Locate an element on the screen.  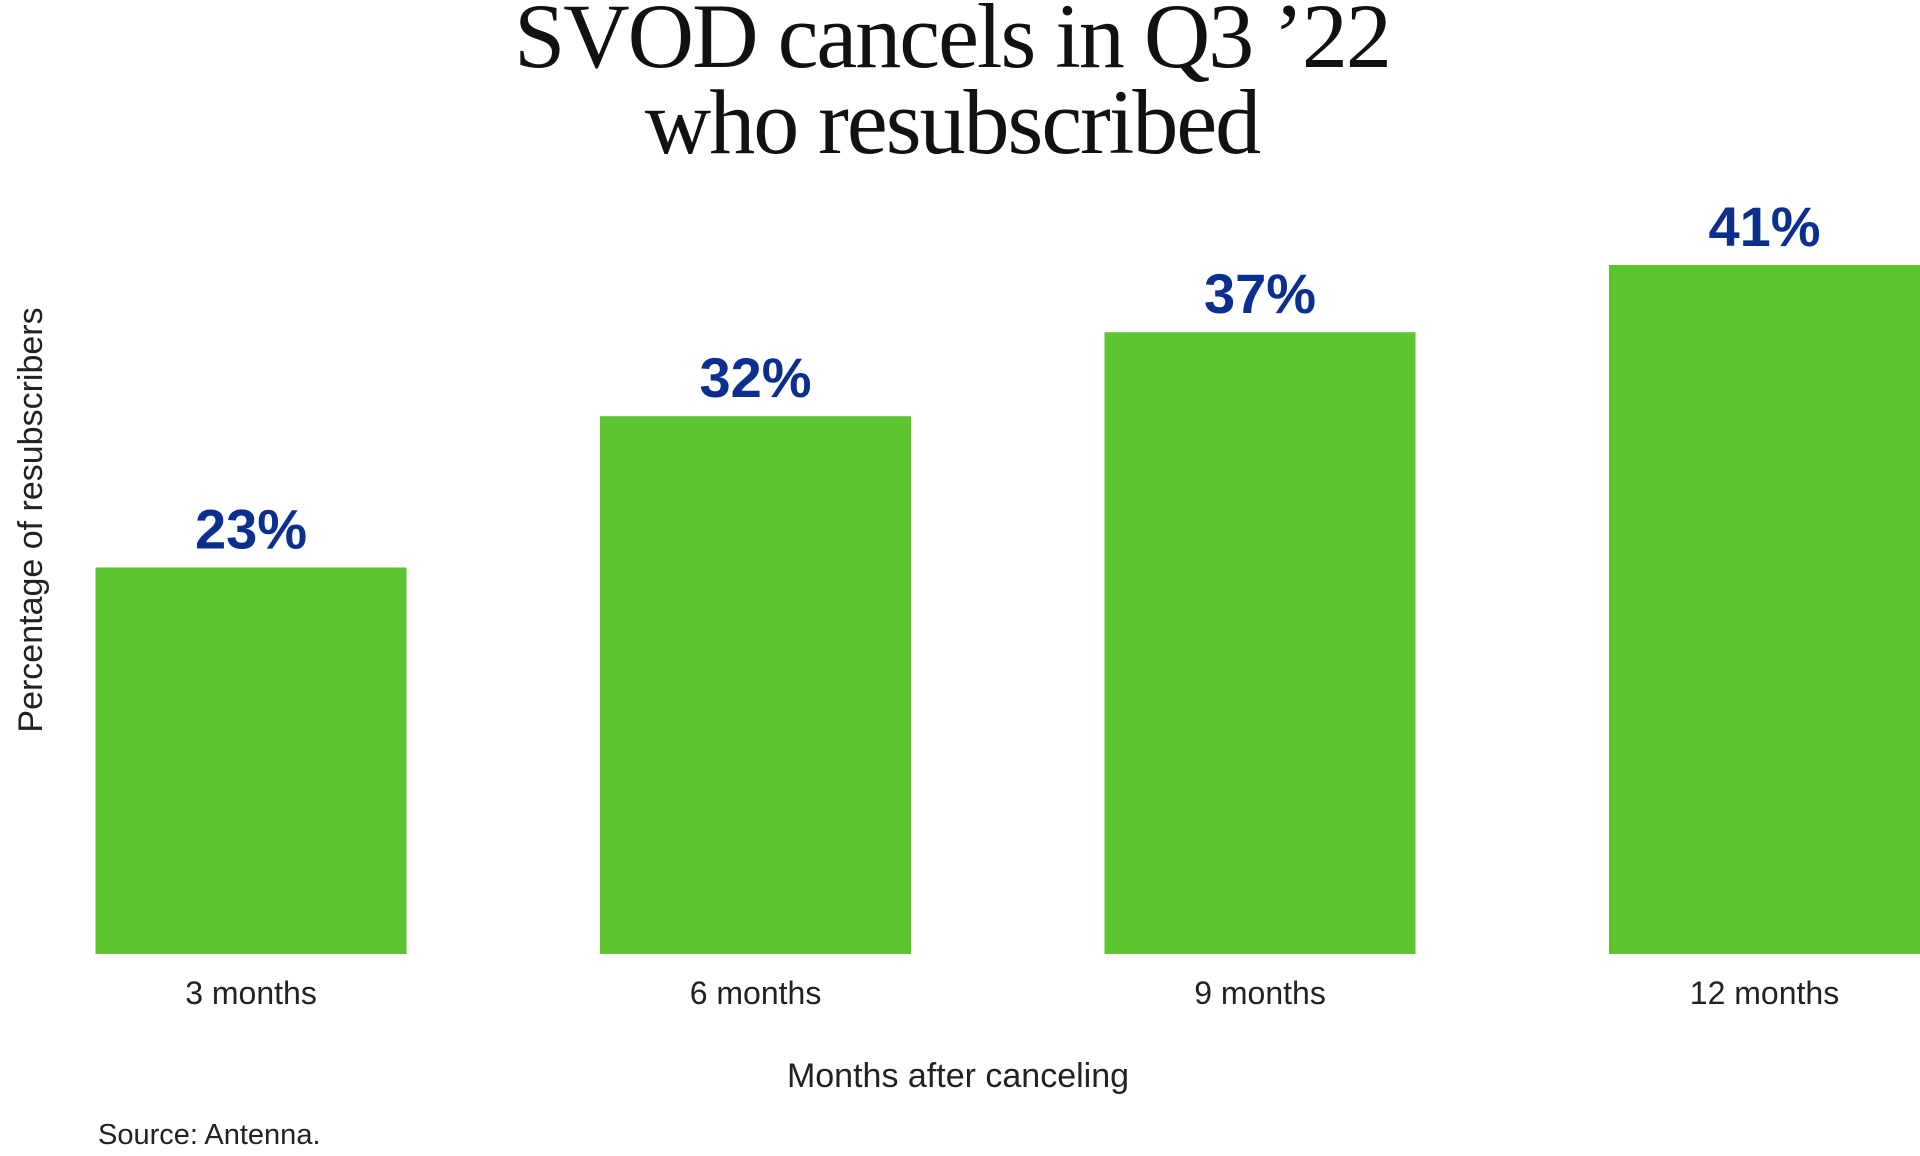
value-label: 37% is located at coordinates (1260, 293).